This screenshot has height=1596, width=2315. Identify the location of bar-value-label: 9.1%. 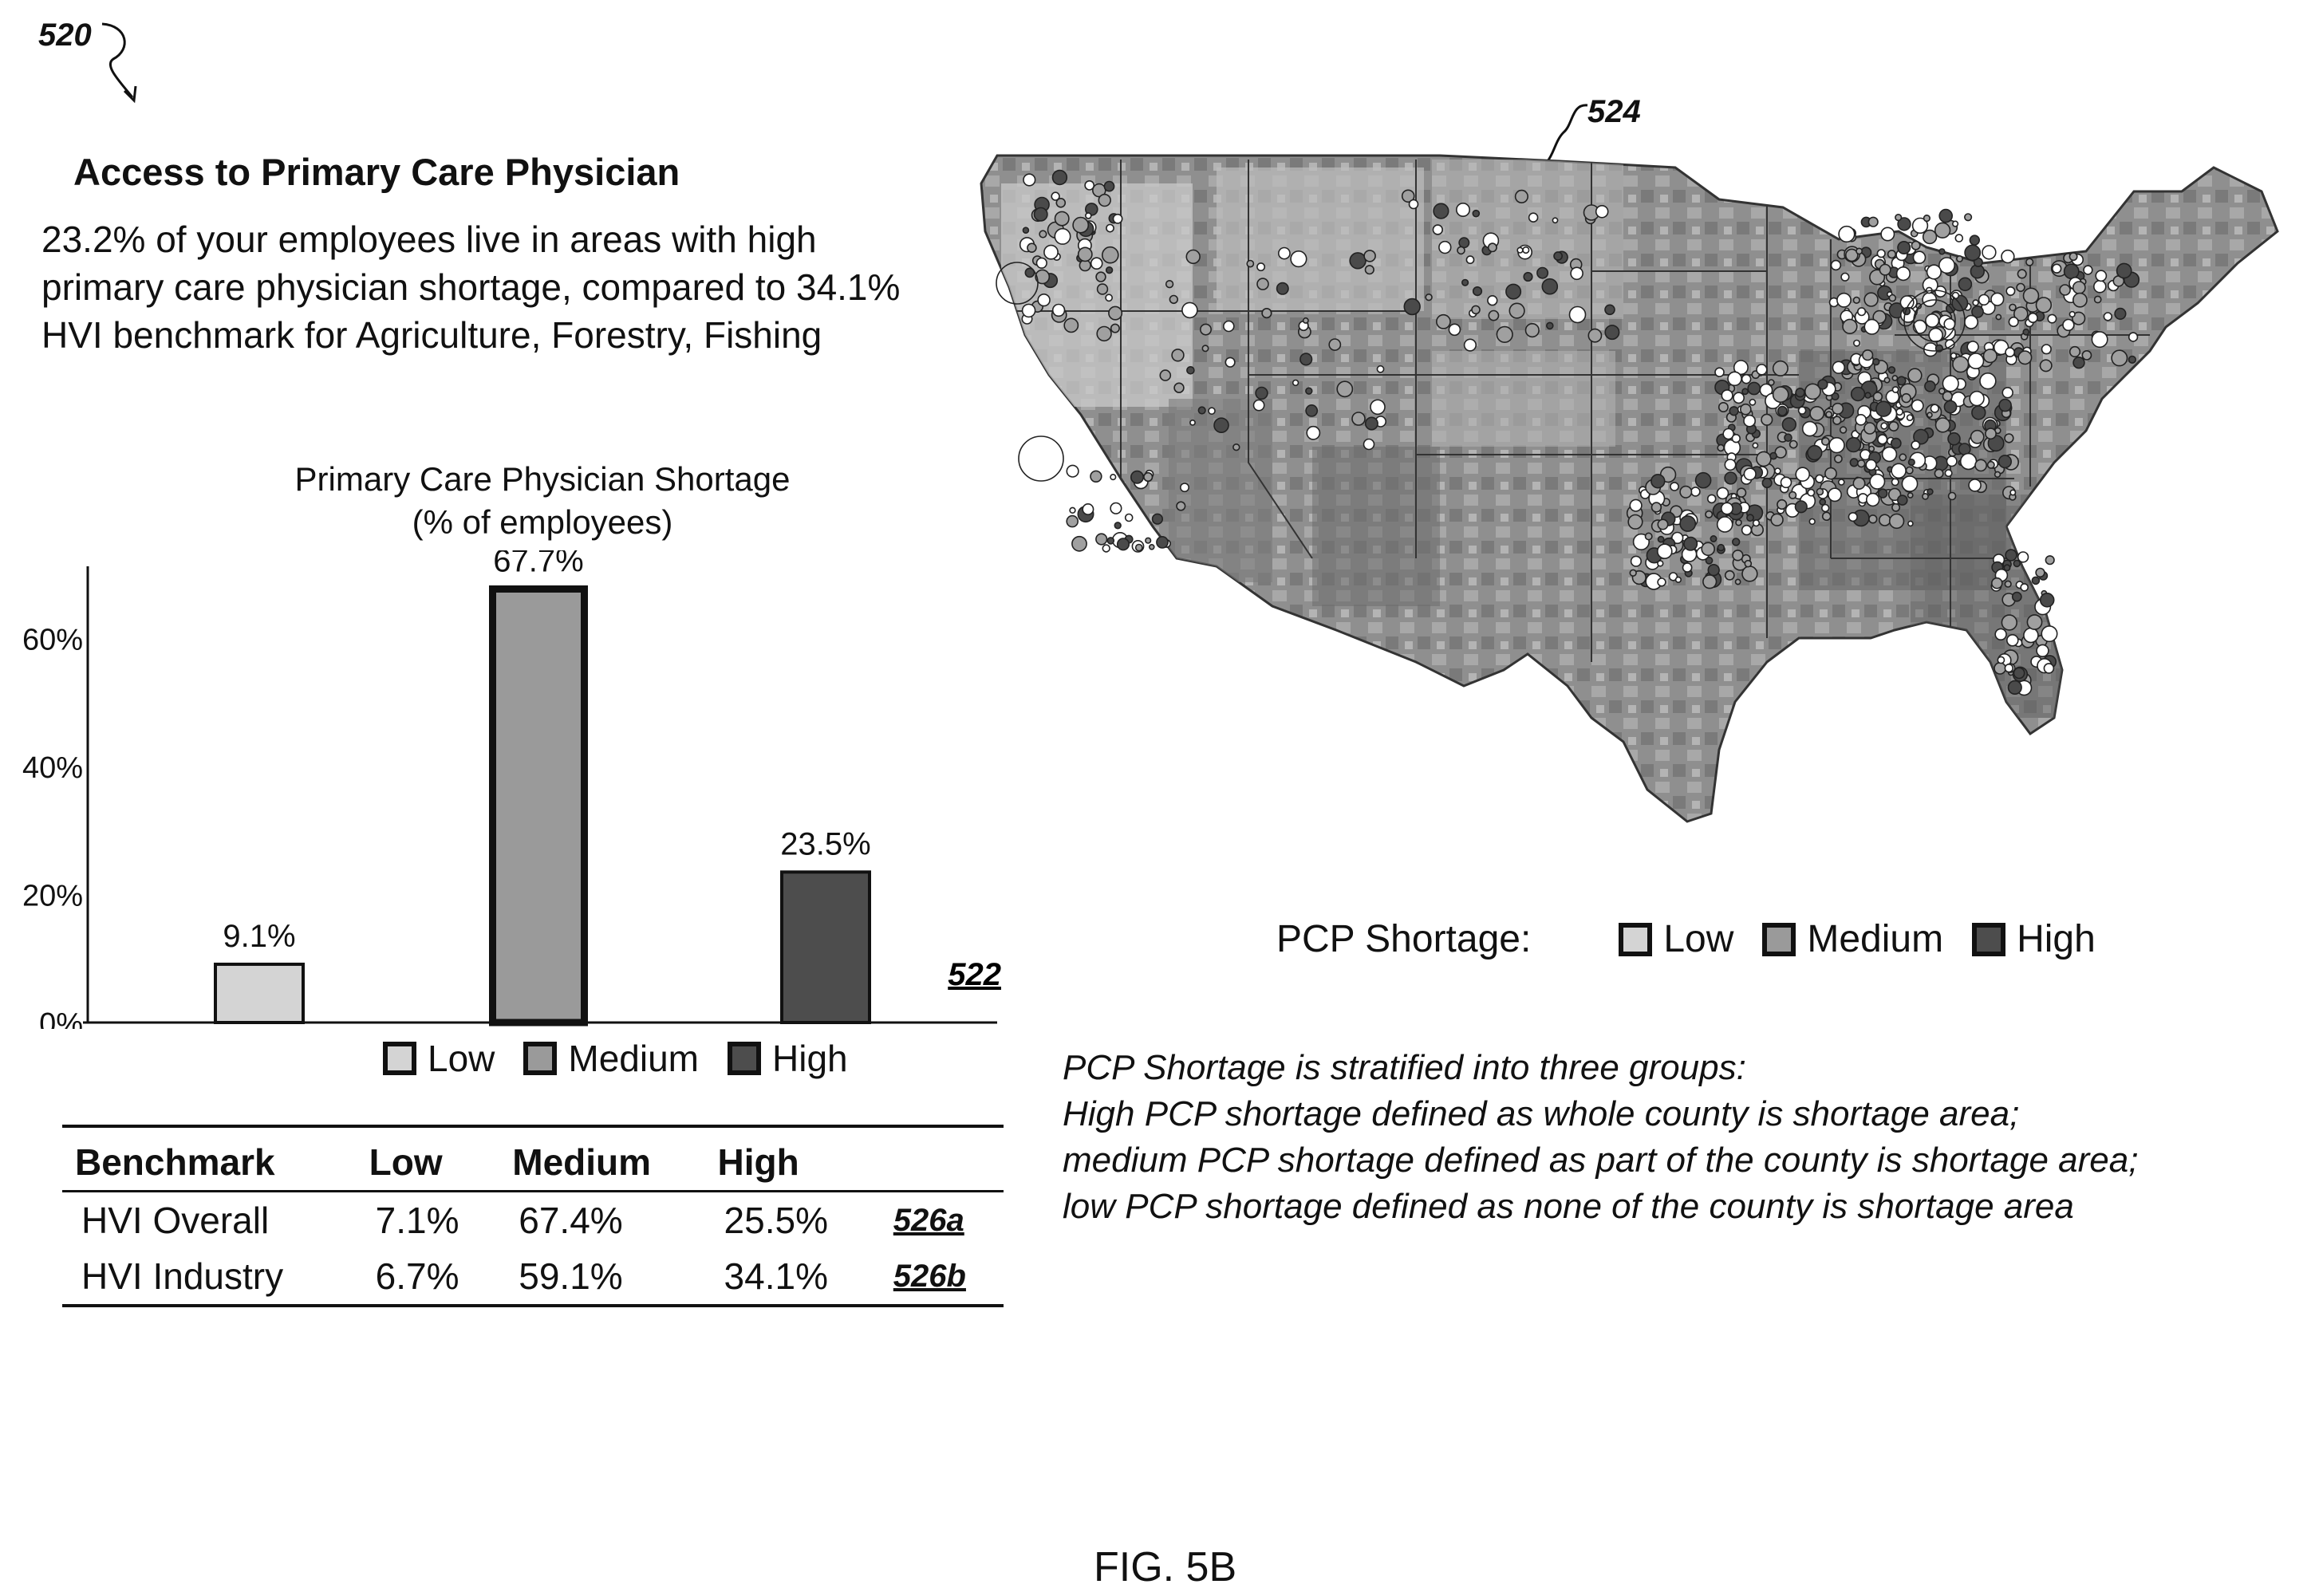
(259, 936).